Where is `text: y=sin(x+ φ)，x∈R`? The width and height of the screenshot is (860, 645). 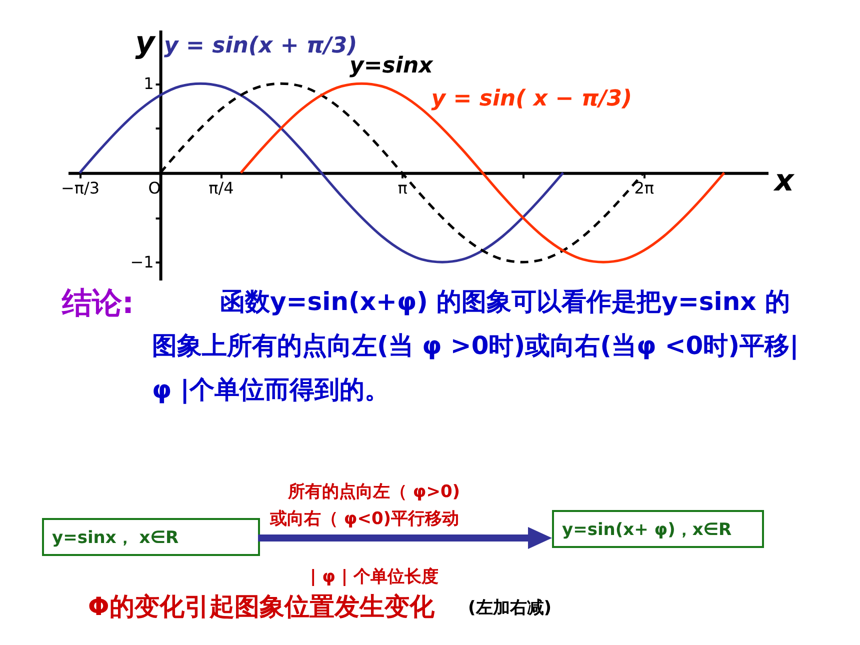
text: y=sin(x+ φ)，x∈R is located at coordinates (658, 529).